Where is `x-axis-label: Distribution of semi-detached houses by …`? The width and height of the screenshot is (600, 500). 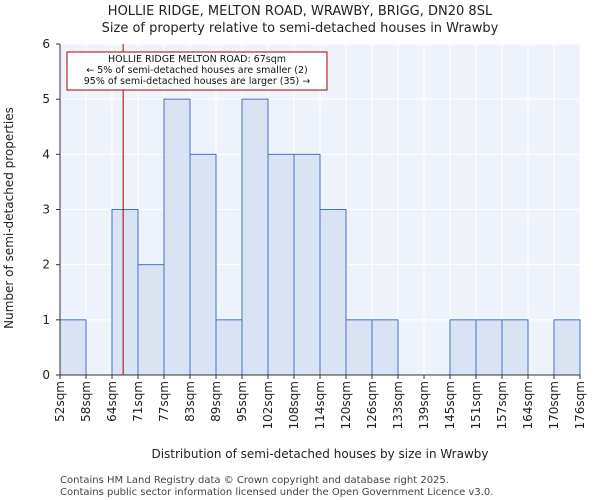
x-axis-label: Distribution of semi-detached houses by … is located at coordinates (319, 454).